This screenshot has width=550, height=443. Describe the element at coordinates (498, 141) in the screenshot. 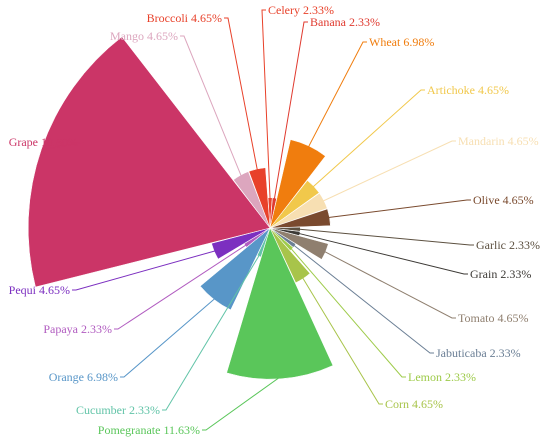

I see `slice-label-mandarin: Mandarin 4.65%` at that location.